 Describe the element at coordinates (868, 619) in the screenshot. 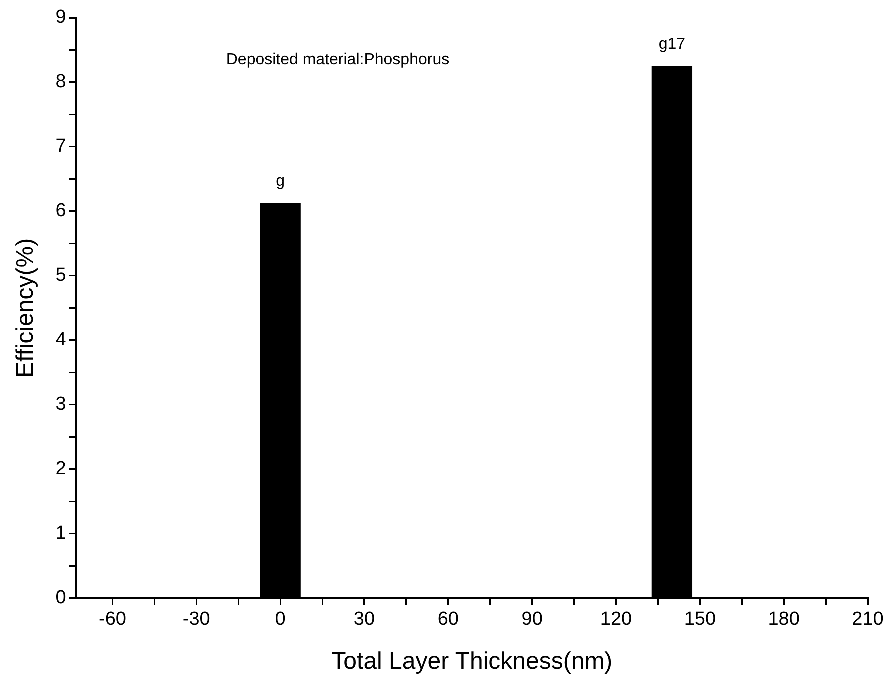

I see `x-tick-label: 210` at that location.